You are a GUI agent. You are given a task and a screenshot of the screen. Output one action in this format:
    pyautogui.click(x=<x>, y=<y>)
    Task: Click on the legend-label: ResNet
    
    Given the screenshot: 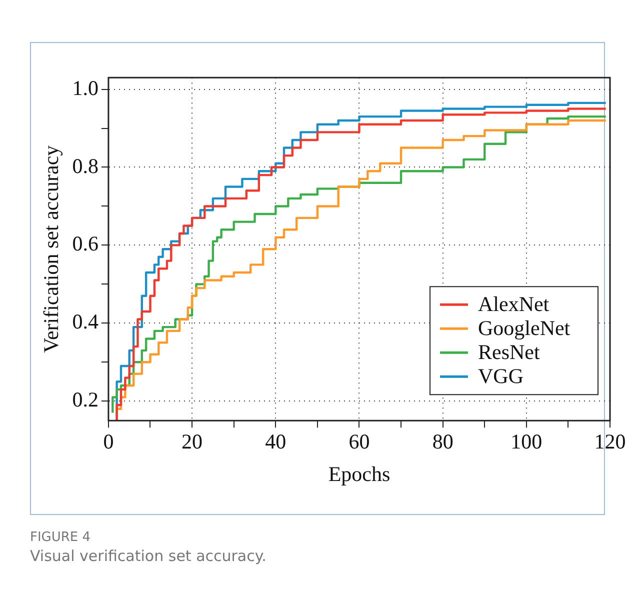 What is the action you would take?
    pyautogui.click(x=509, y=352)
    